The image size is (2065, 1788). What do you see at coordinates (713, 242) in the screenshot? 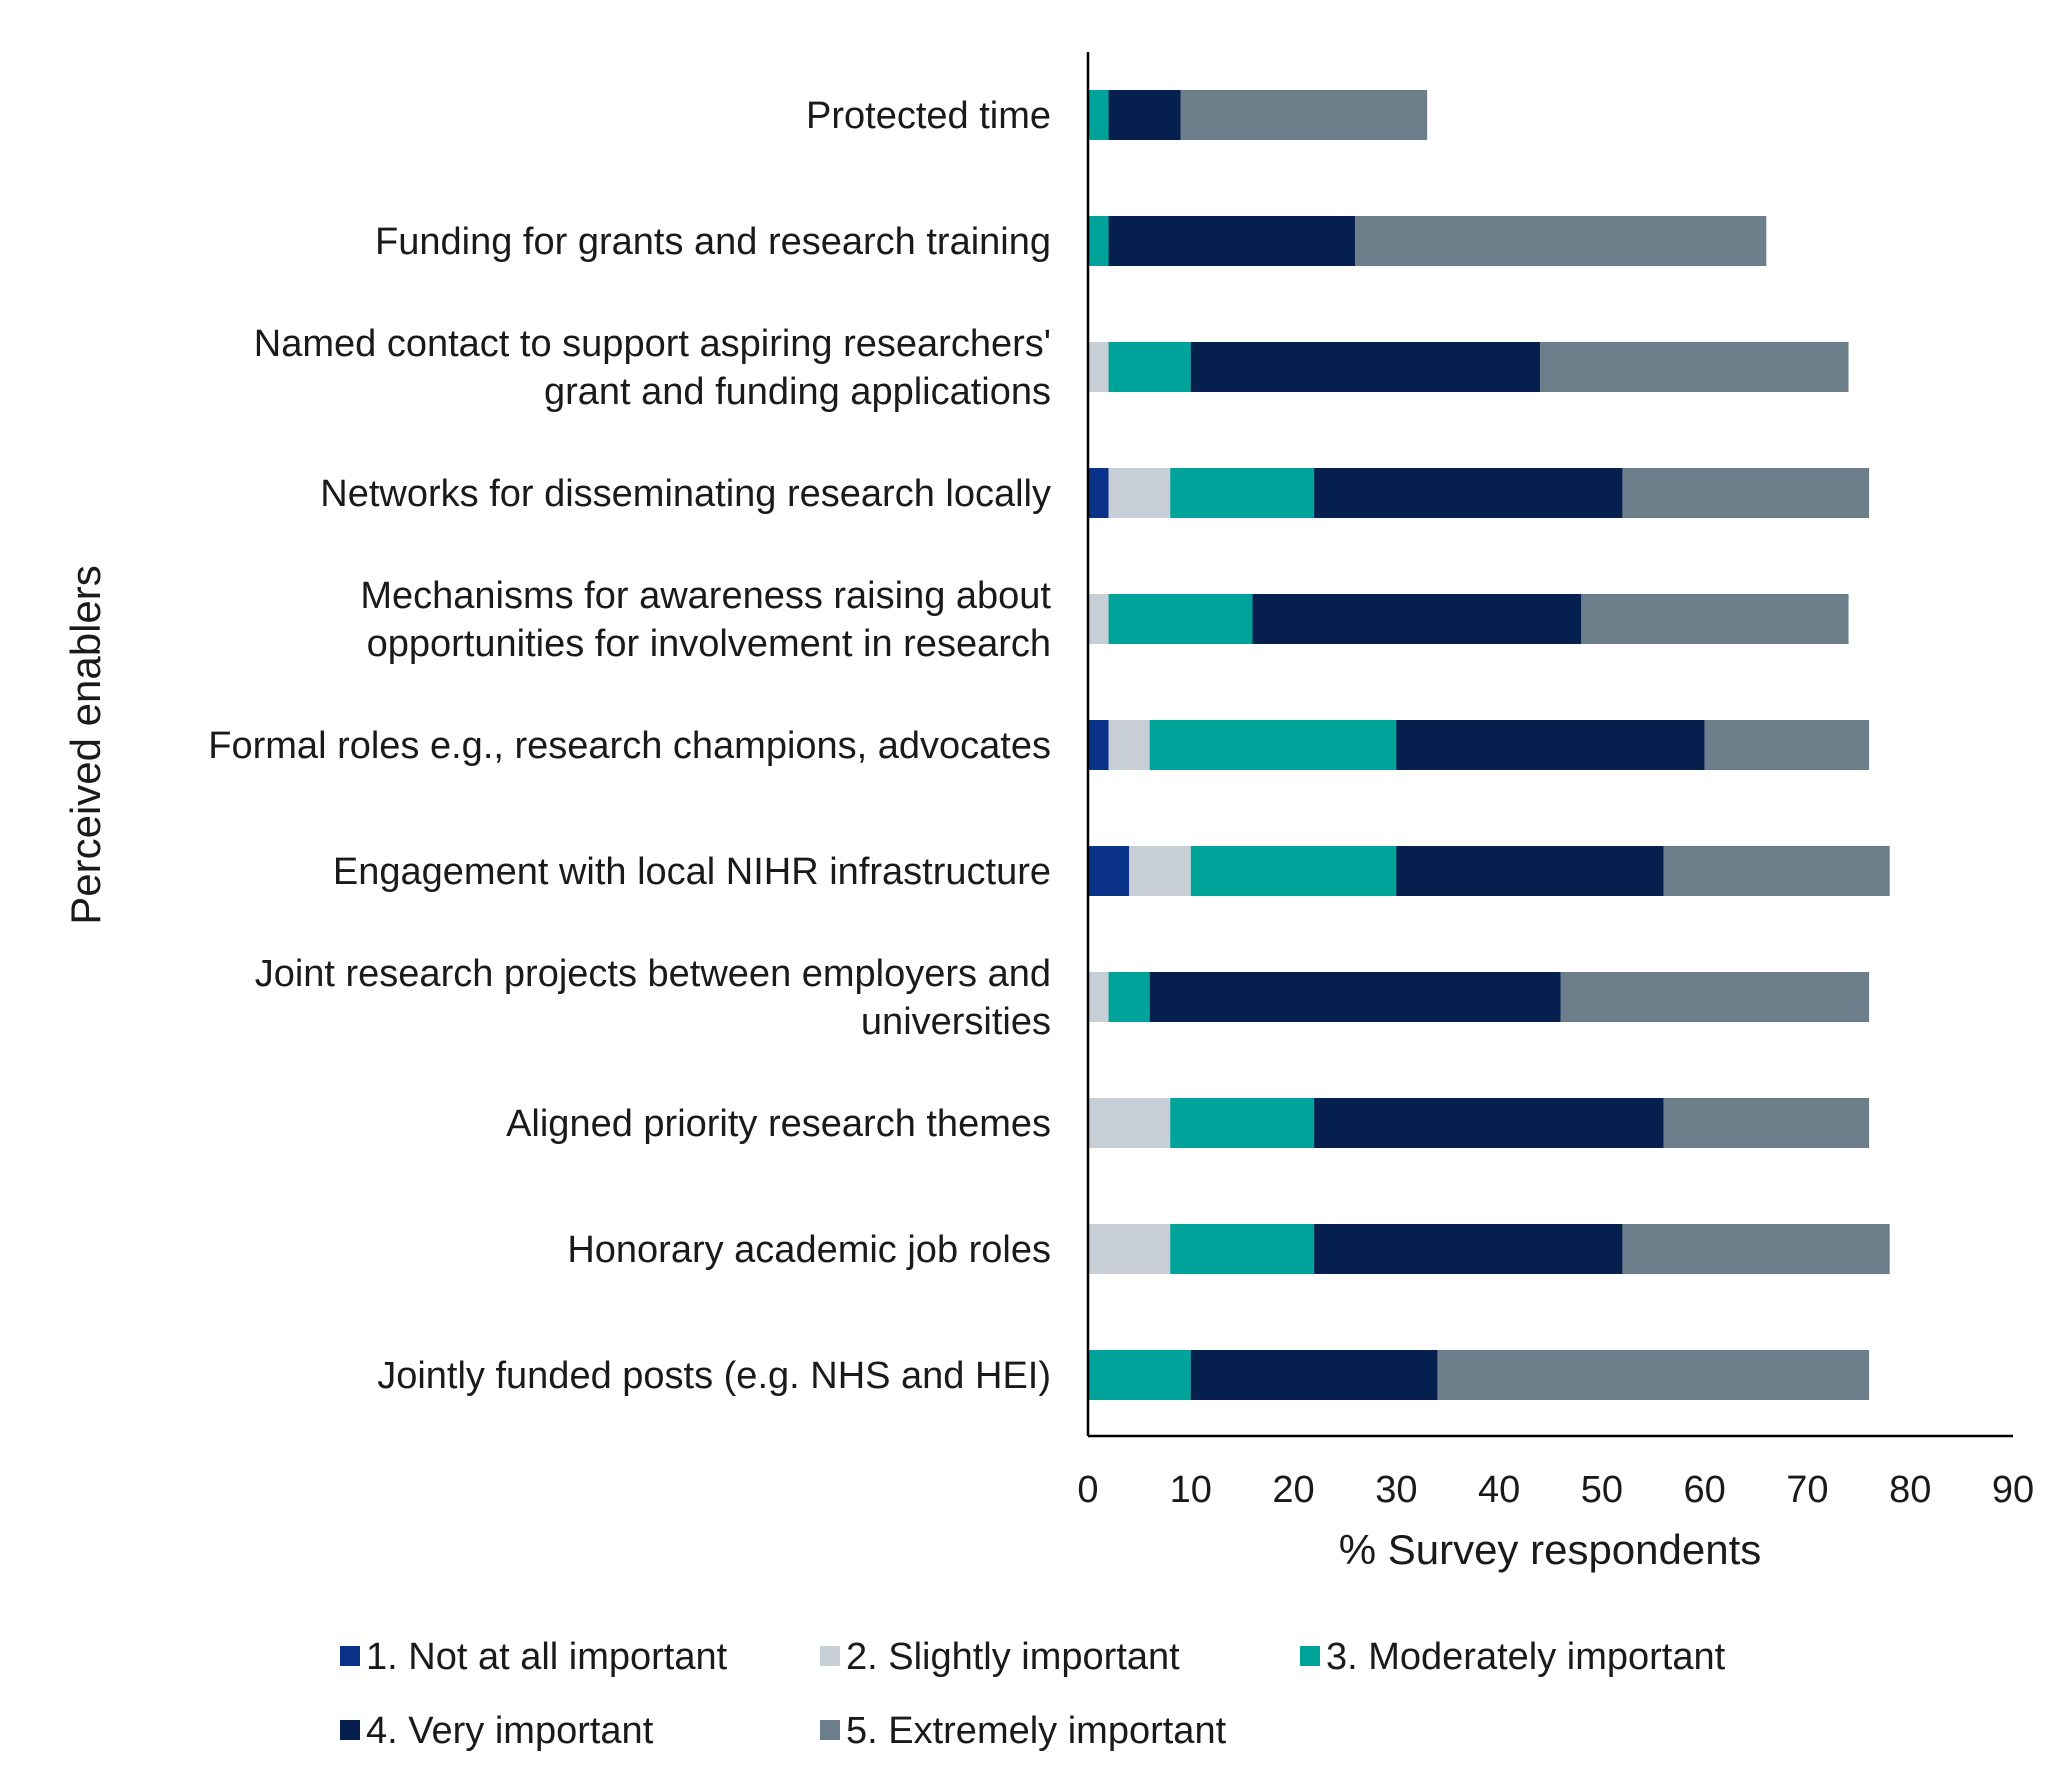
I see `category-label-2: Funding for grants and research training` at bounding box center [713, 242].